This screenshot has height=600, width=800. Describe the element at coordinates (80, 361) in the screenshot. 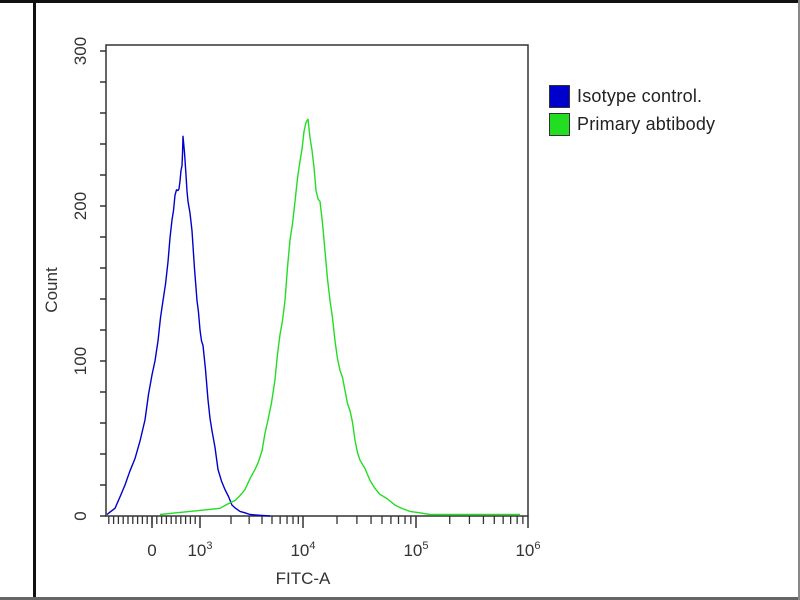

I see `y-tick-label: 100` at that location.